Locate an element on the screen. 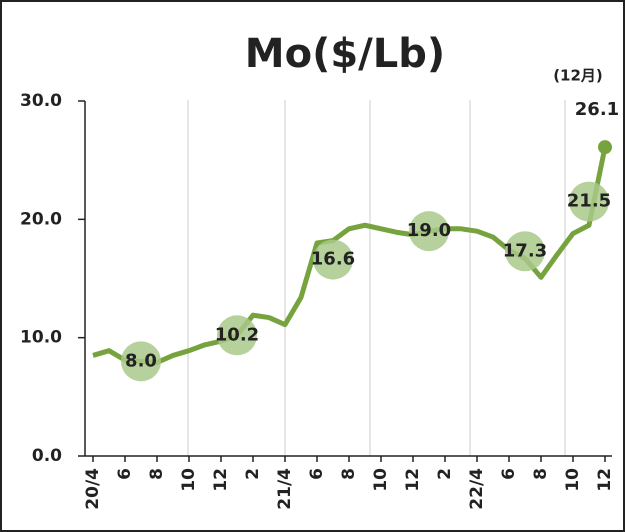  data-label: 21.5 is located at coordinates (589, 201).